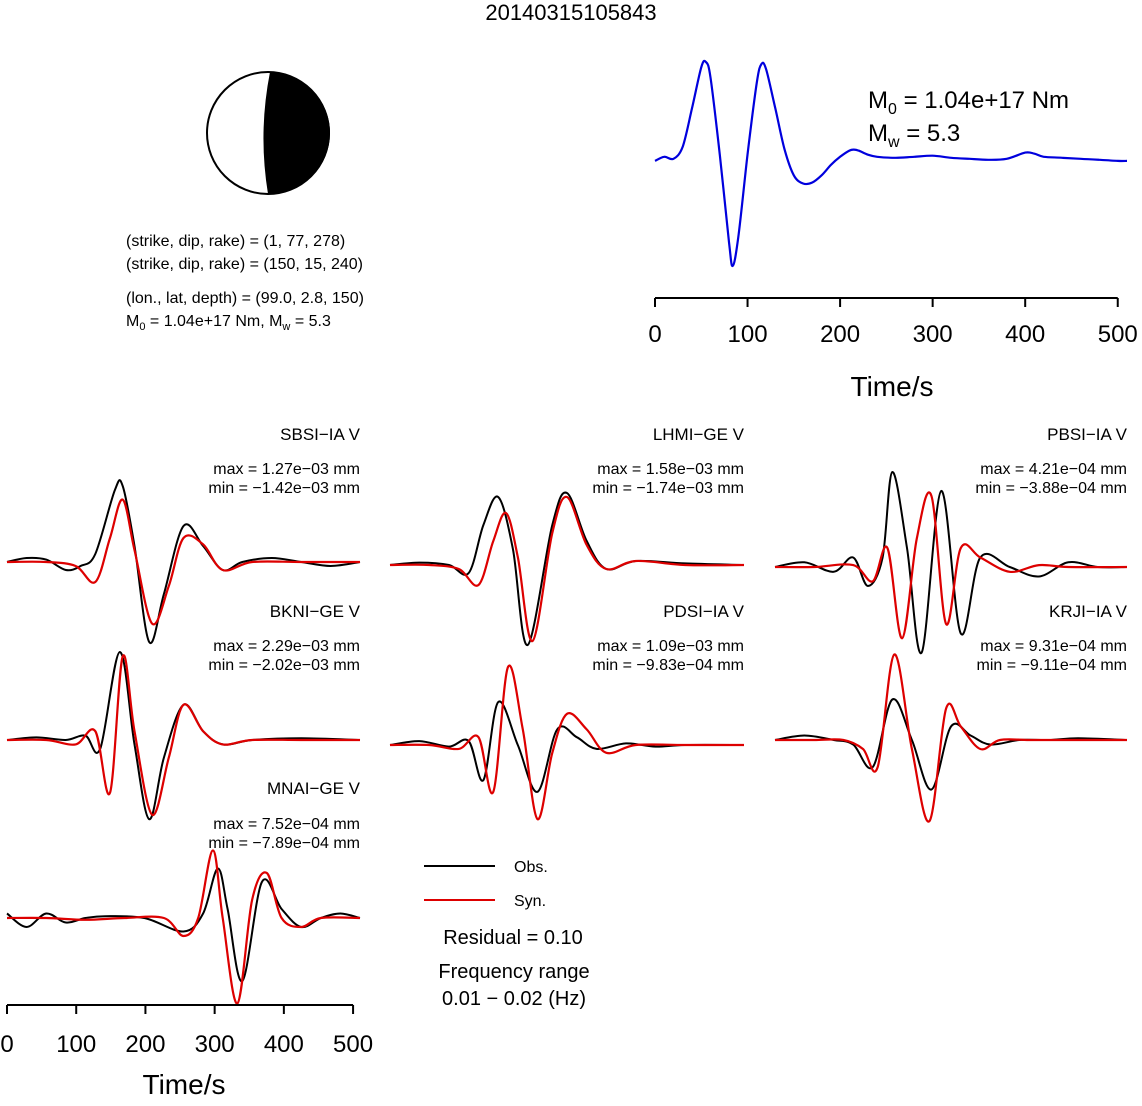  What do you see at coordinates (530, 901) in the screenshot?
I see `legend-syn-label: Syn.` at bounding box center [530, 901].